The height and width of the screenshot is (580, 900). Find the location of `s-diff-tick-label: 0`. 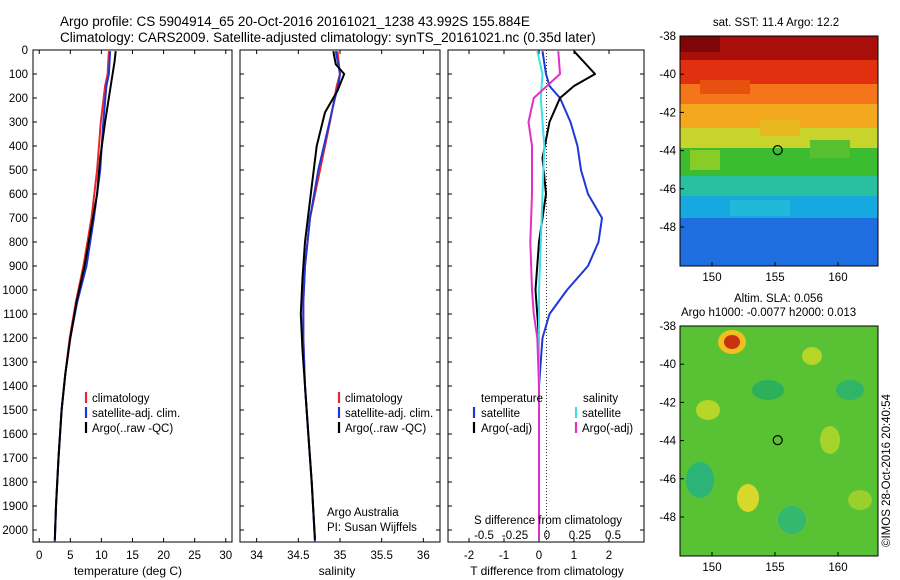

s-diff-tick-label: 0 is located at coordinates (547, 536).